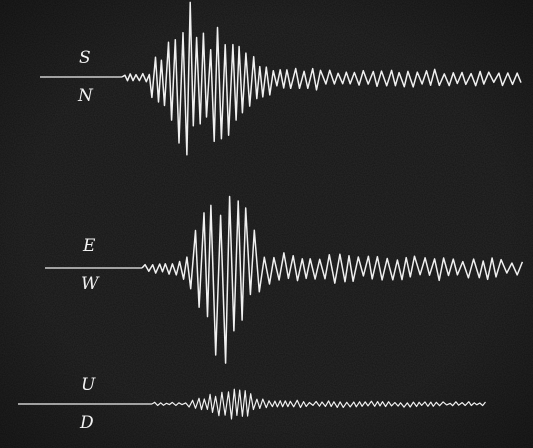 This screenshot has width=533, height=448. I want to click on ud-trace, so click(318, 404).